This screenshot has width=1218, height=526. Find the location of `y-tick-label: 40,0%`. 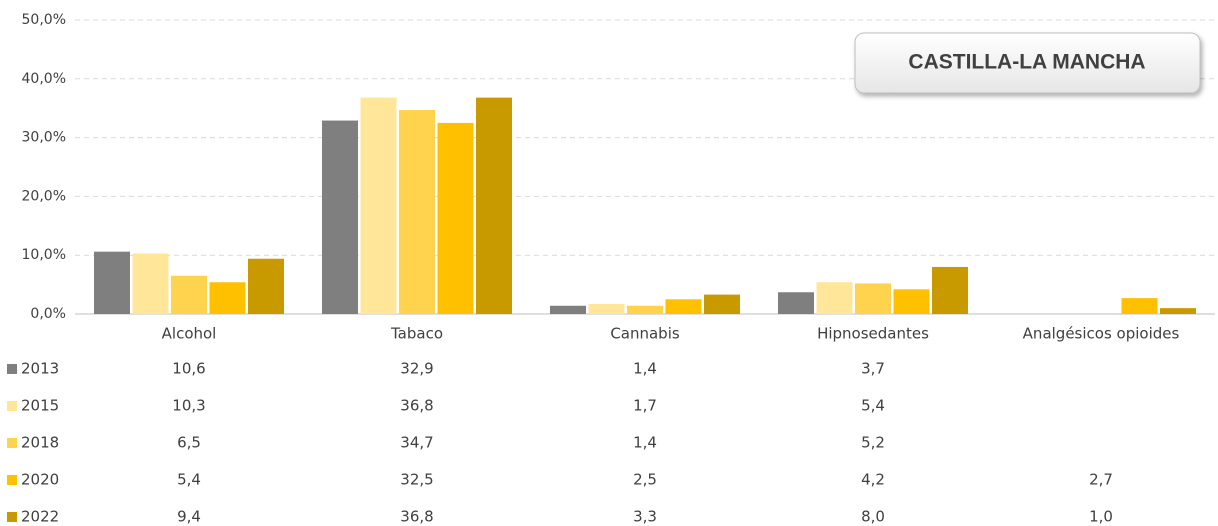

y-tick-label: 40,0% is located at coordinates (44, 79).